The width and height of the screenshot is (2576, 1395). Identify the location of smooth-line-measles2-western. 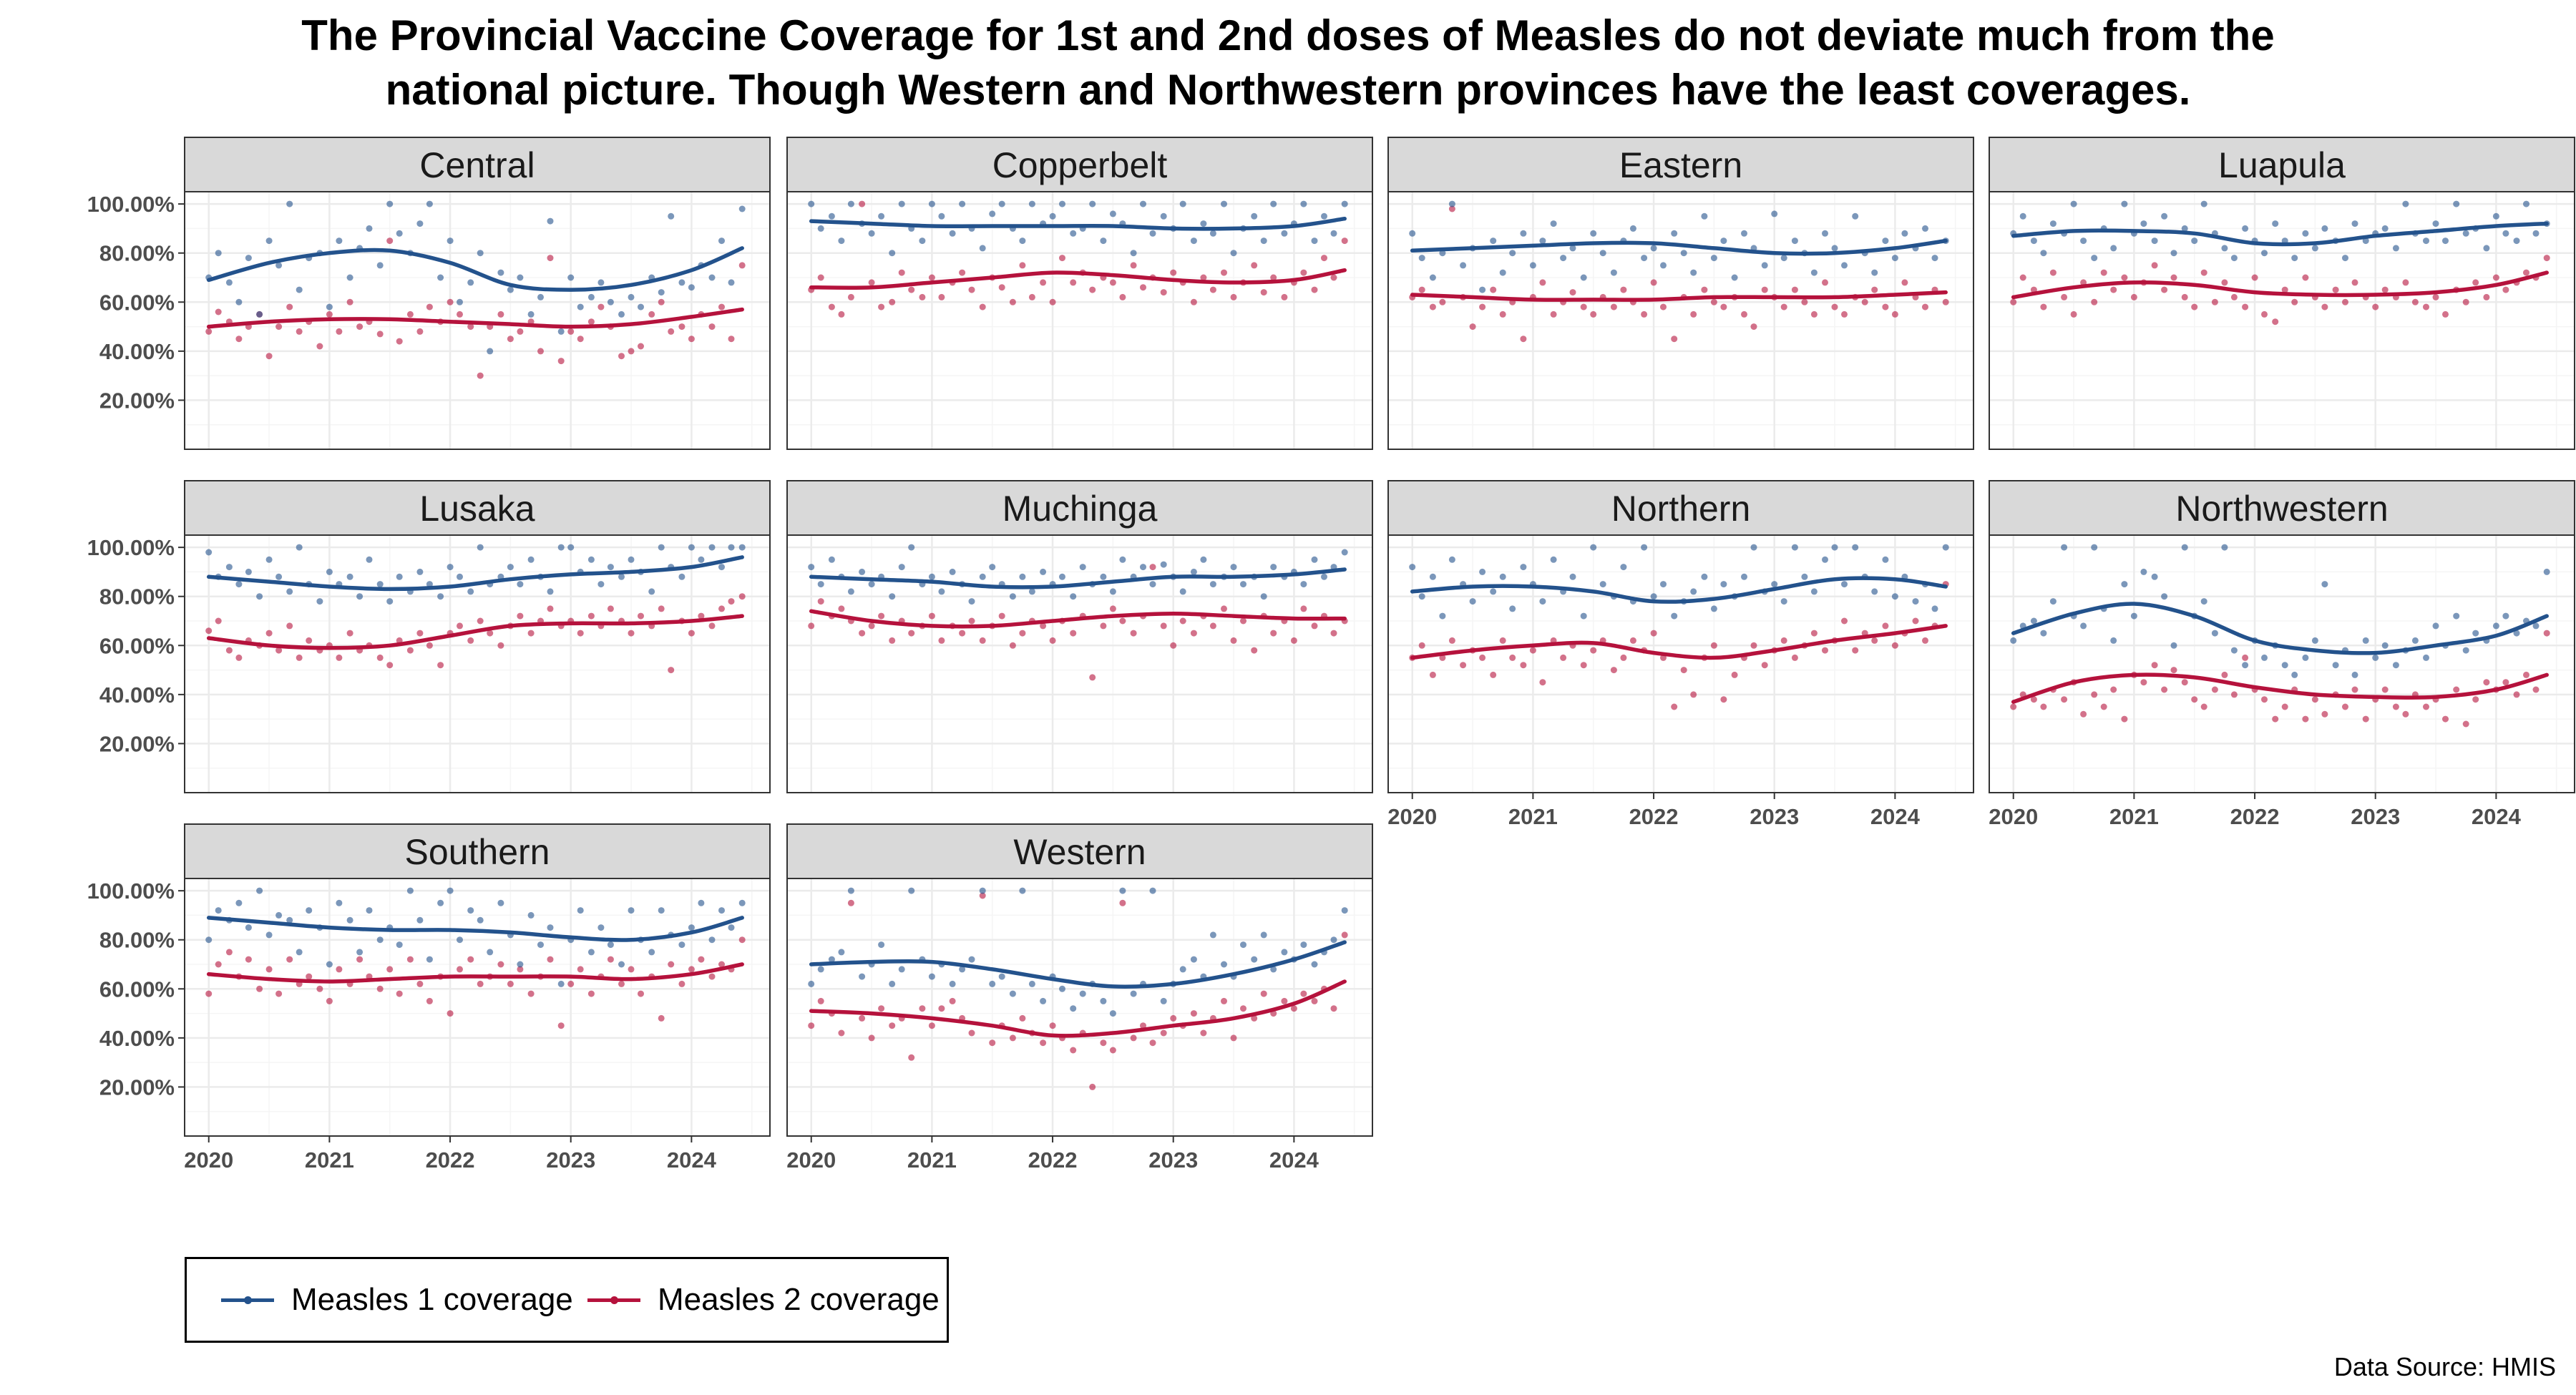
(1078, 1008).